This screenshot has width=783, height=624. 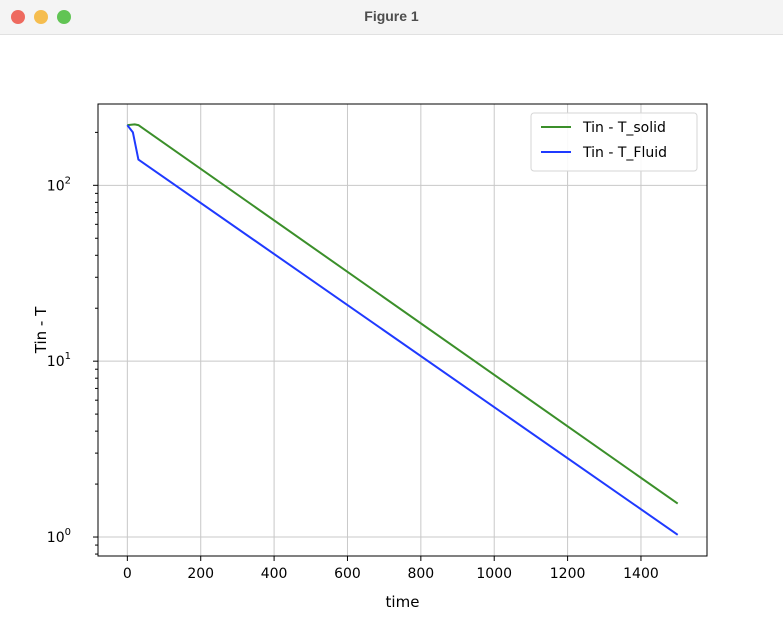 I want to click on x-tick-label: 1200, so click(x=568, y=574).